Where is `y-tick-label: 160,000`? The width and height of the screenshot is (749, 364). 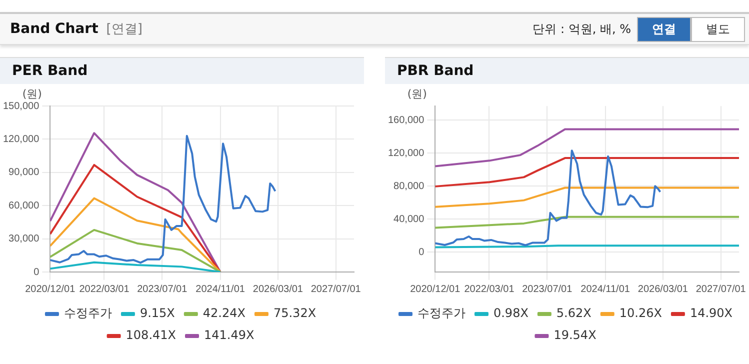 y-tick-label: 160,000 is located at coordinates (406, 120).